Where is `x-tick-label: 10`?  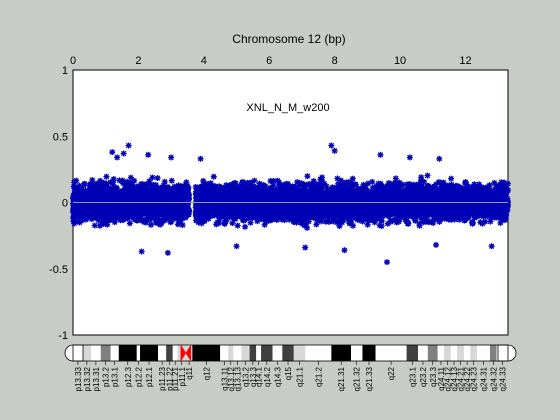 x-tick-label: 10 is located at coordinates (400, 61).